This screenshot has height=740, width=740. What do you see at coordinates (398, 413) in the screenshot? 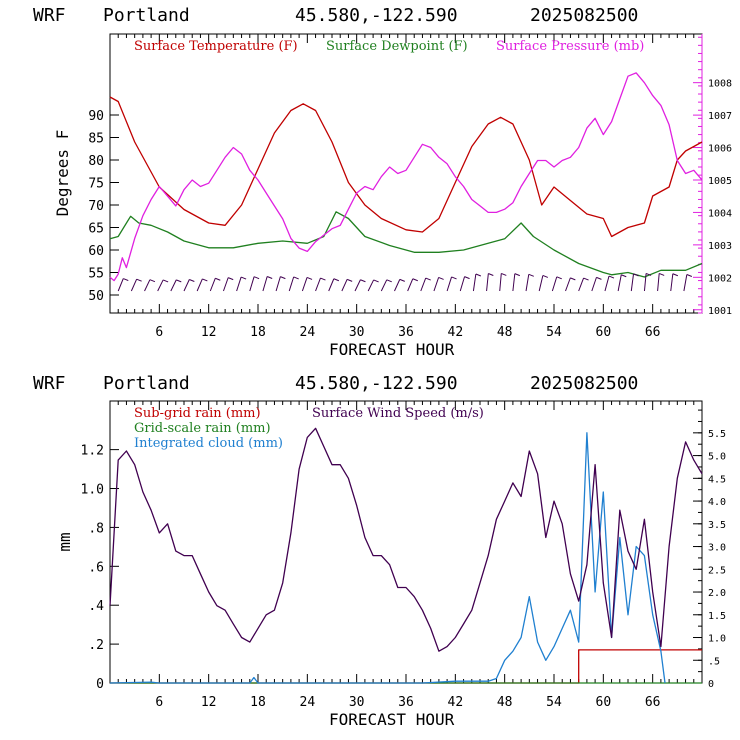
I see `legend-wind-speed: Surface Wind Speed (m/s)` at bounding box center [398, 413].